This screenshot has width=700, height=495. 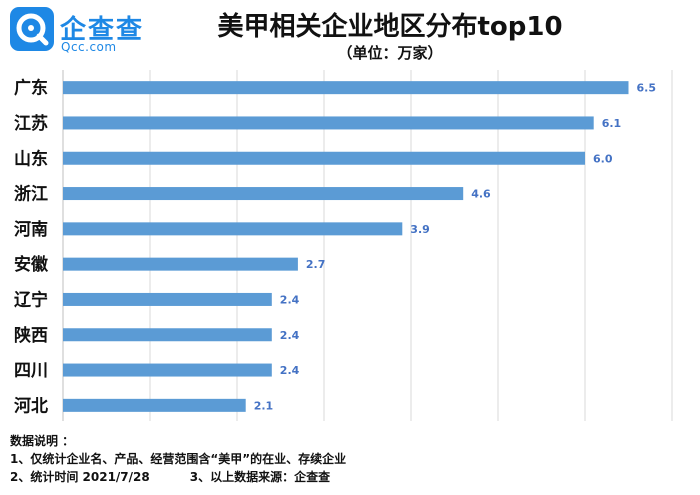 I want to click on value-label-7: 2.4, so click(x=290, y=299).